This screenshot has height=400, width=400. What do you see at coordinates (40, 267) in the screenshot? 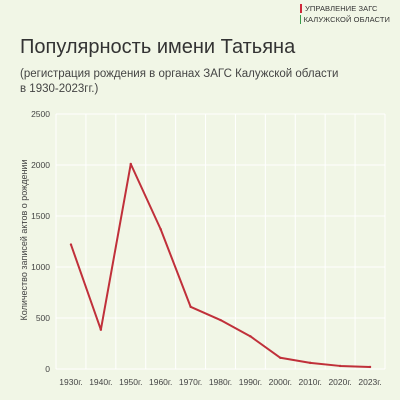
I see `y-tick-label: 1000` at bounding box center [40, 267].